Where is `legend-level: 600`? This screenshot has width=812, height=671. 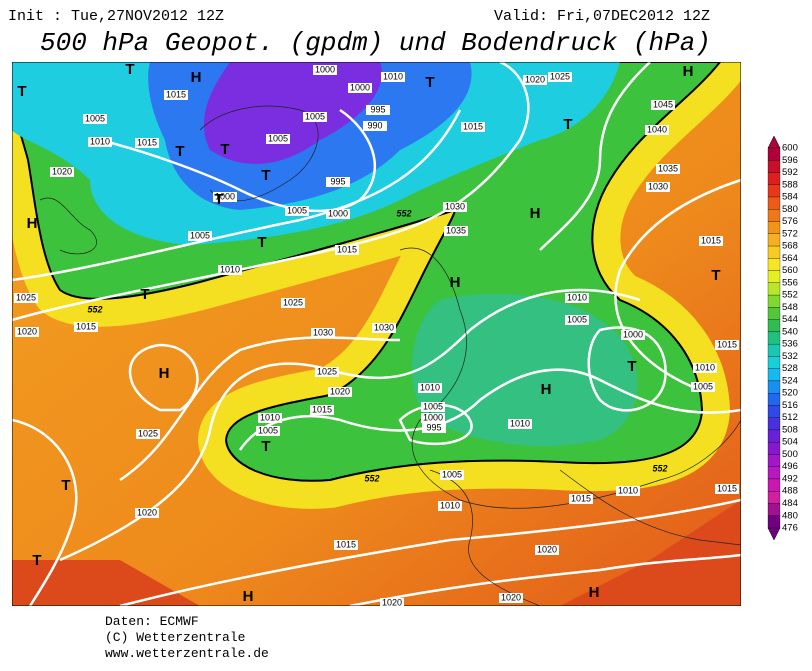 legend-level: 600 is located at coordinates (790, 148).